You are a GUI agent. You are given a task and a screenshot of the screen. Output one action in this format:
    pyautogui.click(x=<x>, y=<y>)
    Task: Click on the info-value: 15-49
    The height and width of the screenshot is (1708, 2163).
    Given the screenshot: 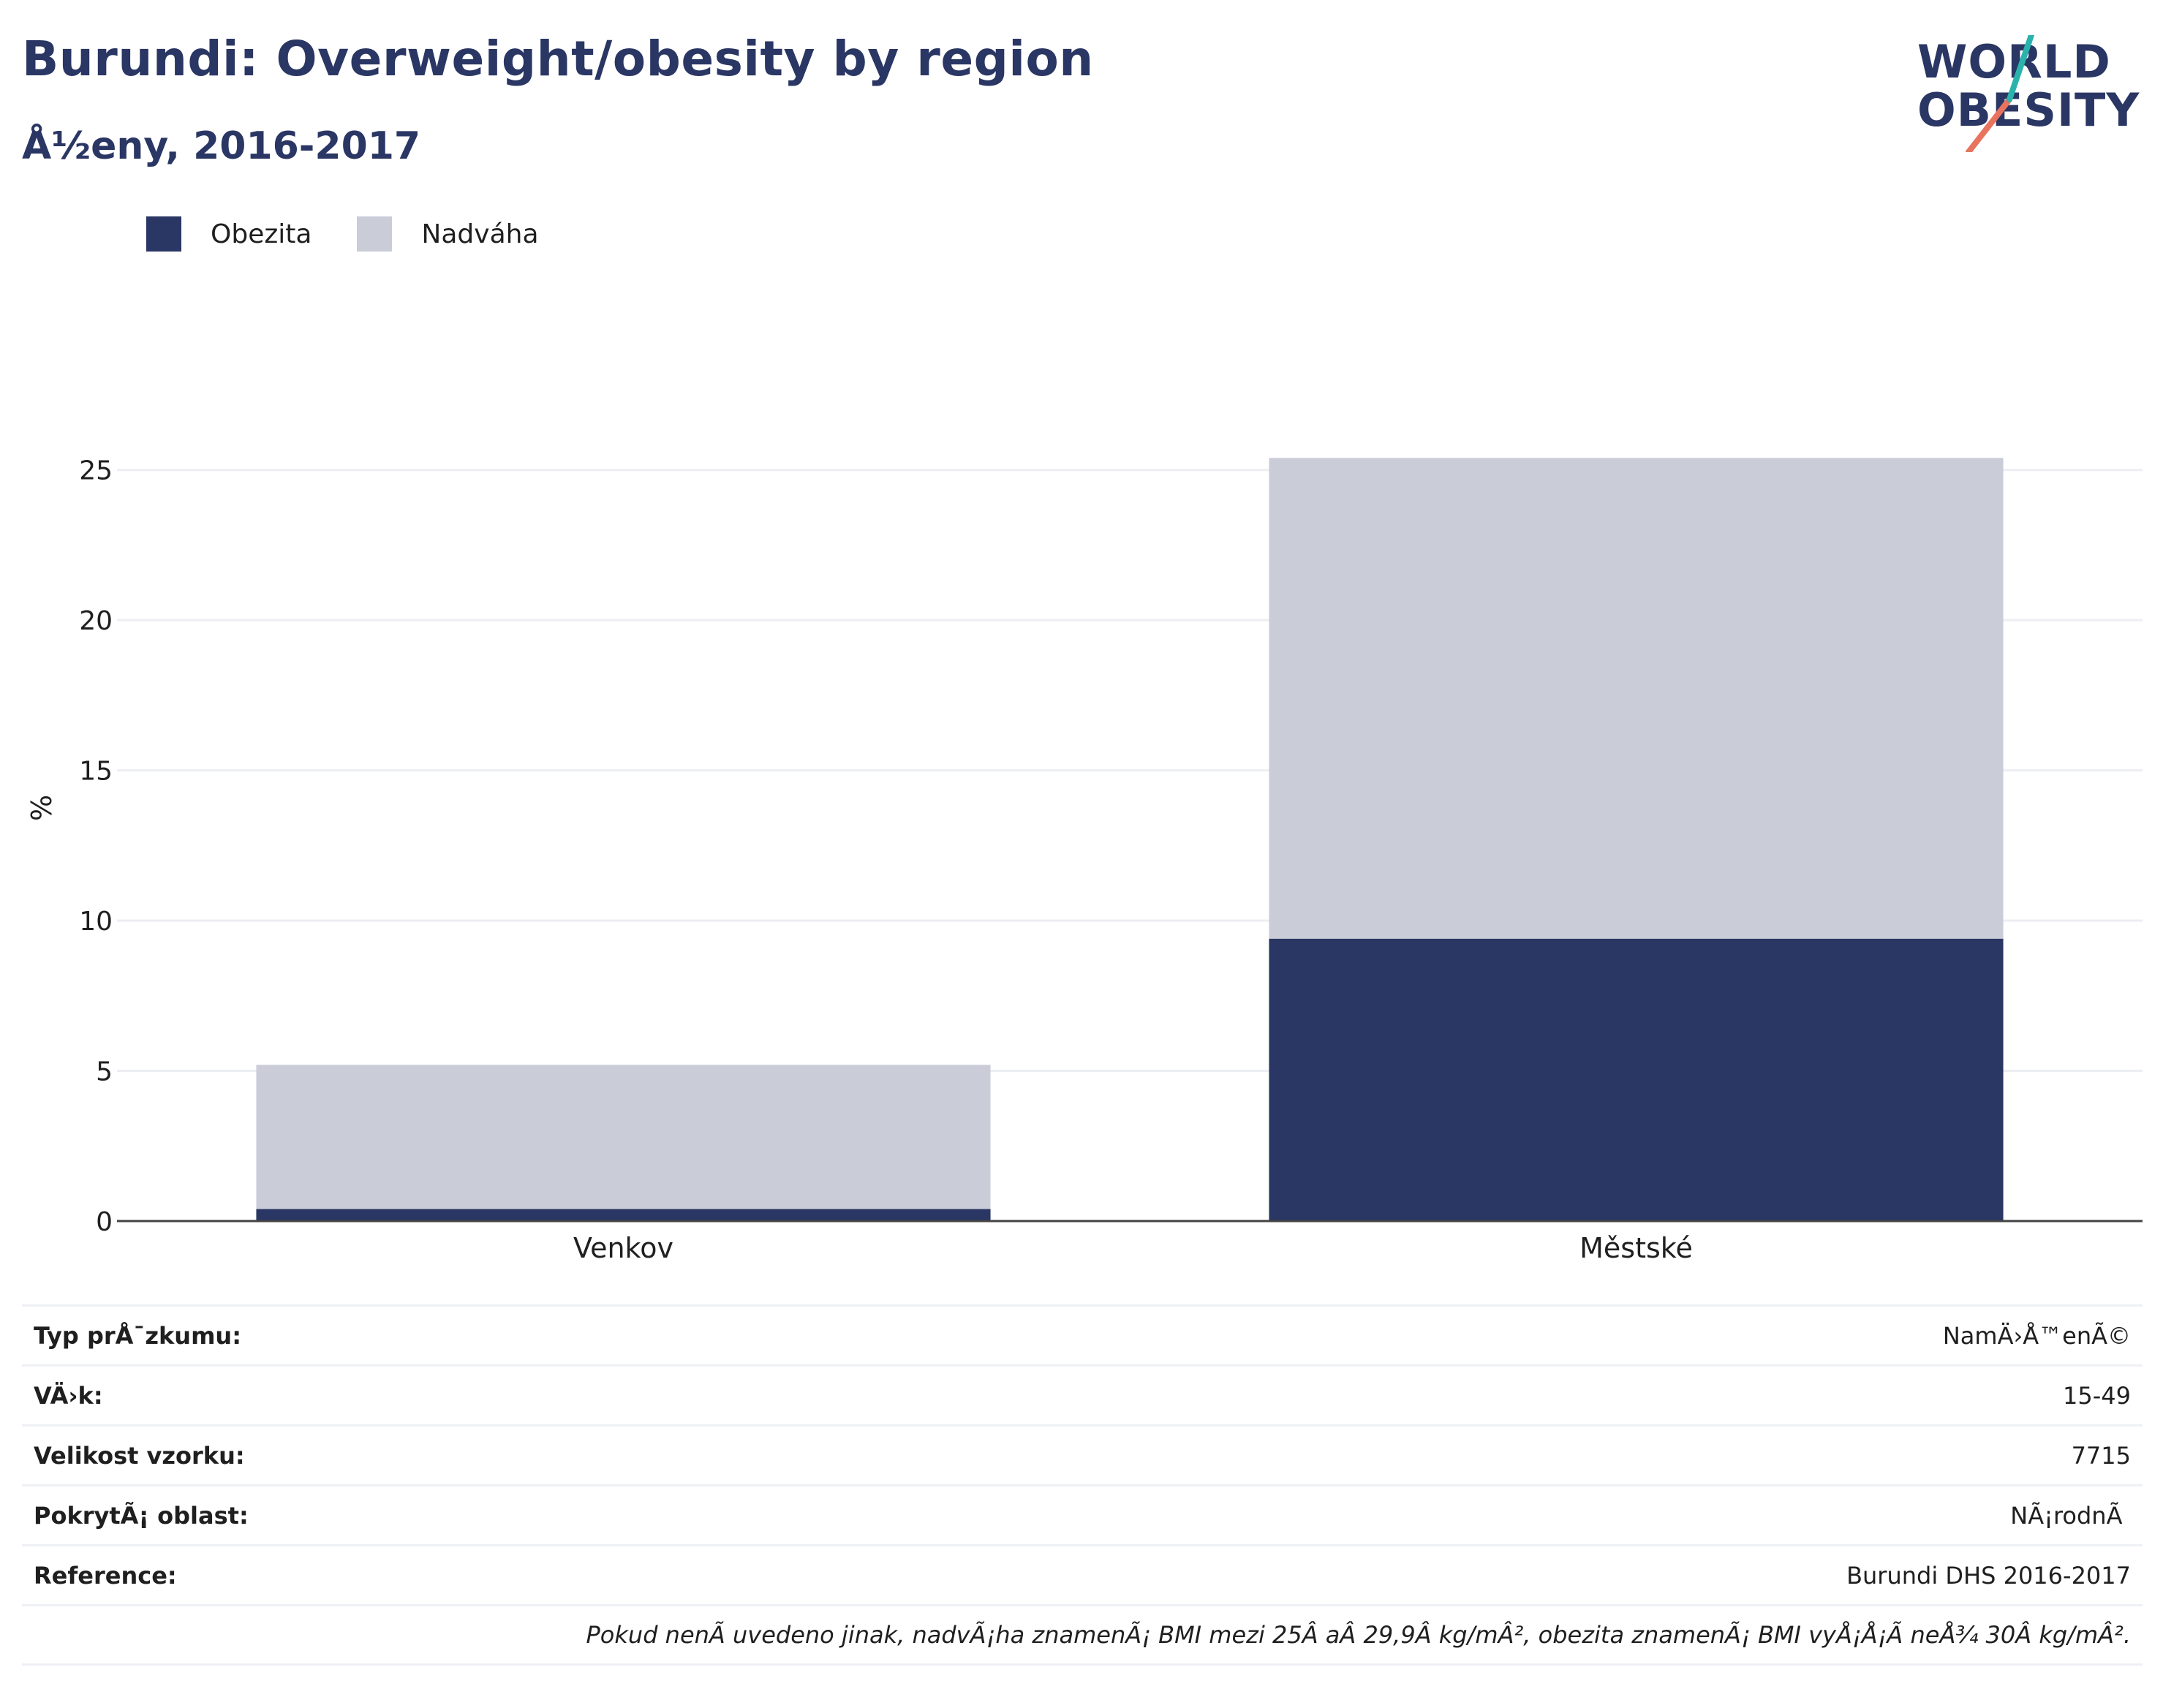 What is the action you would take?
    pyautogui.click(x=2097, y=1395)
    